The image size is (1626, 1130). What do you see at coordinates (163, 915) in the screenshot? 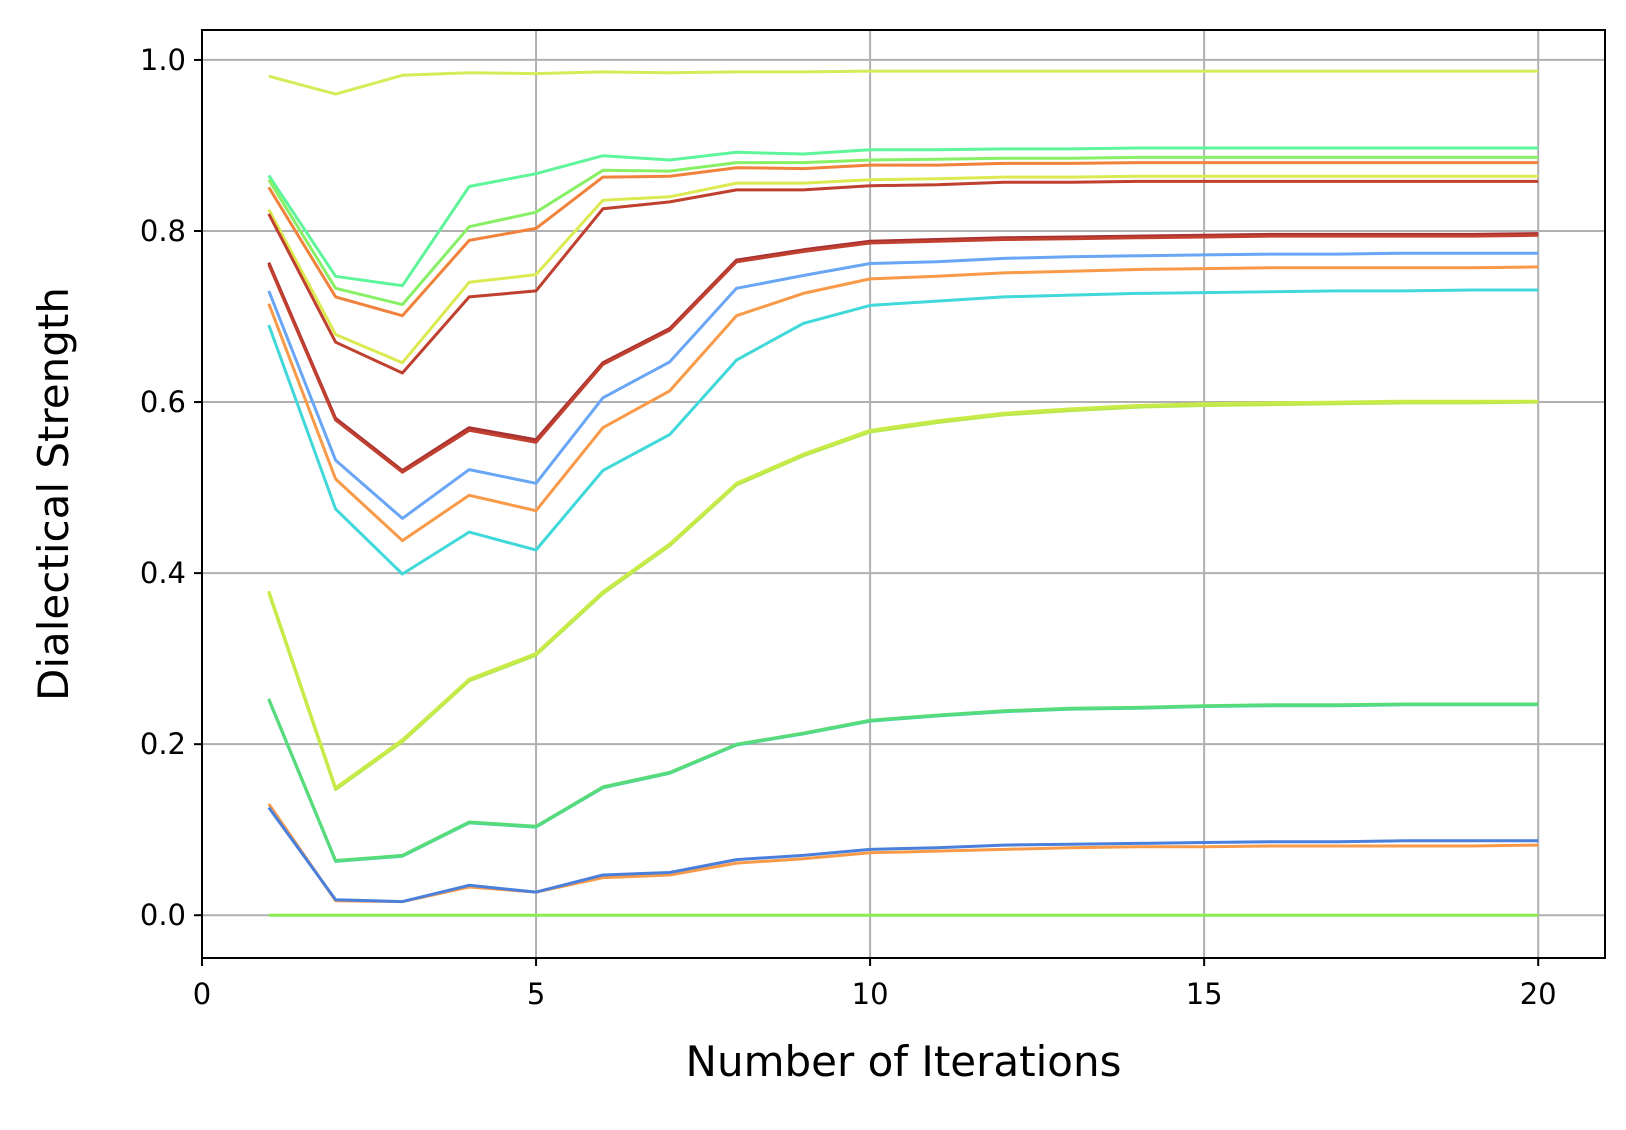
I see `y-tick-label: 0.0` at bounding box center [163, 915].